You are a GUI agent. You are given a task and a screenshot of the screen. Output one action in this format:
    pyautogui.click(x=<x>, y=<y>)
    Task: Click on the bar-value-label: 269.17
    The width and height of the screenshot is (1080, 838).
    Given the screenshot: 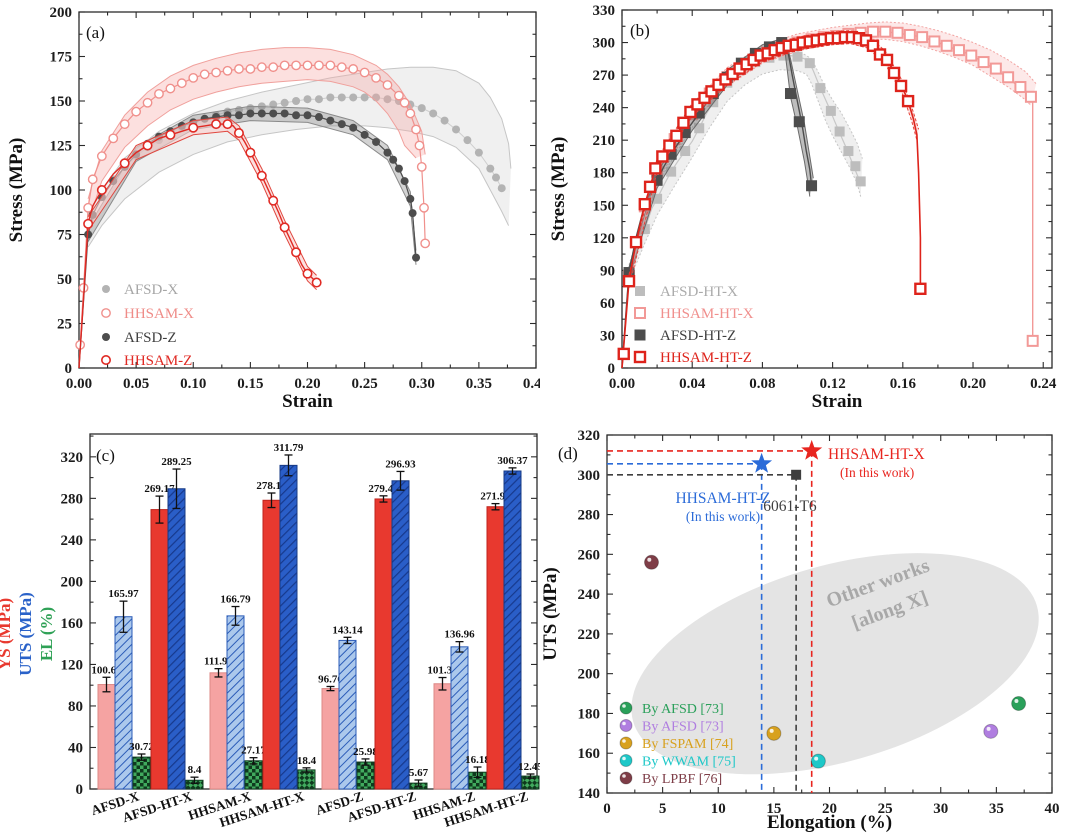 What is the action you would take?
    pyautogui.click(x=159, y=489)
    